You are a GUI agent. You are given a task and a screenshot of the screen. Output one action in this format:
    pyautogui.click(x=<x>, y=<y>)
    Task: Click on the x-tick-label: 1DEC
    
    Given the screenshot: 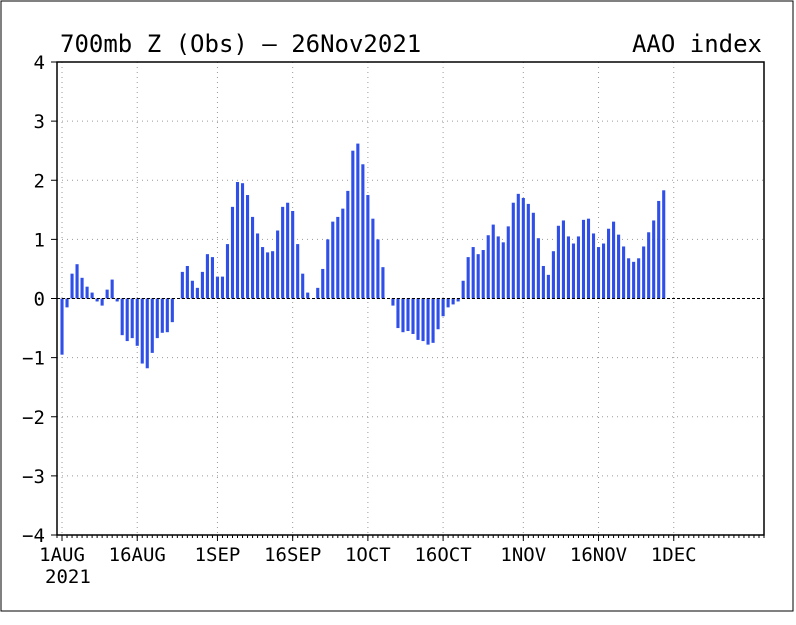 What is the action you would take?
    pyautogui.click(x=674, y=555)
    